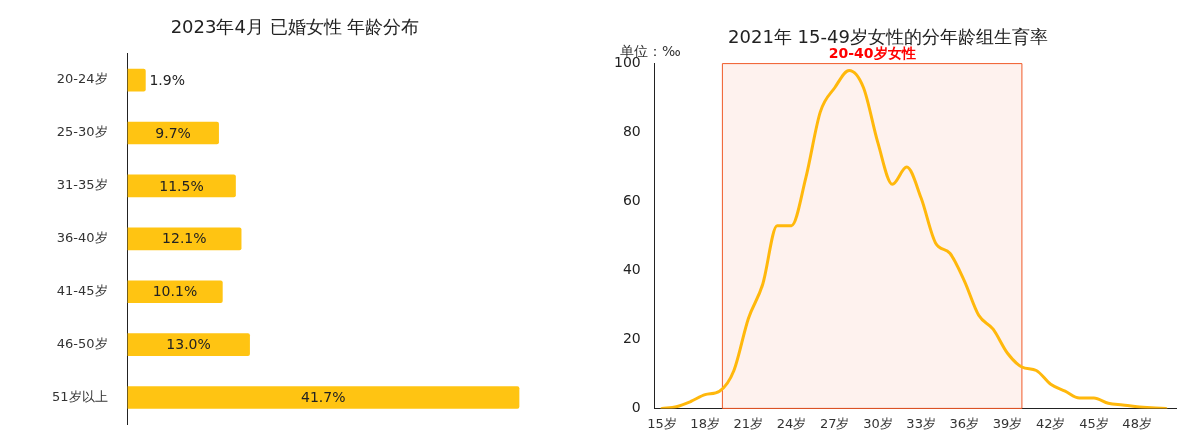  What do you see at coordinates (921, 423) in the screenshot?
I see `x-tick-label: 33岁` at bounding box center [921, 423].